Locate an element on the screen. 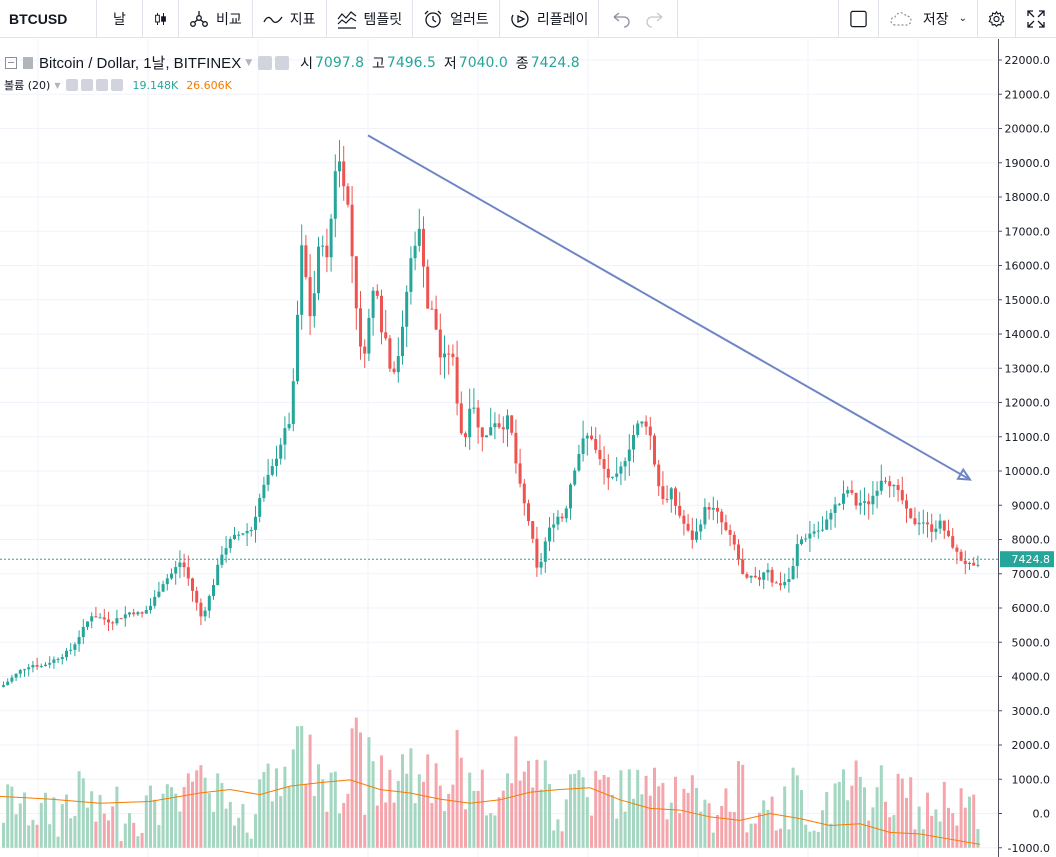 Image resolution: width=1056 pixels, height=857 pixels. chart-style-button is located at coordinates (161, 19).